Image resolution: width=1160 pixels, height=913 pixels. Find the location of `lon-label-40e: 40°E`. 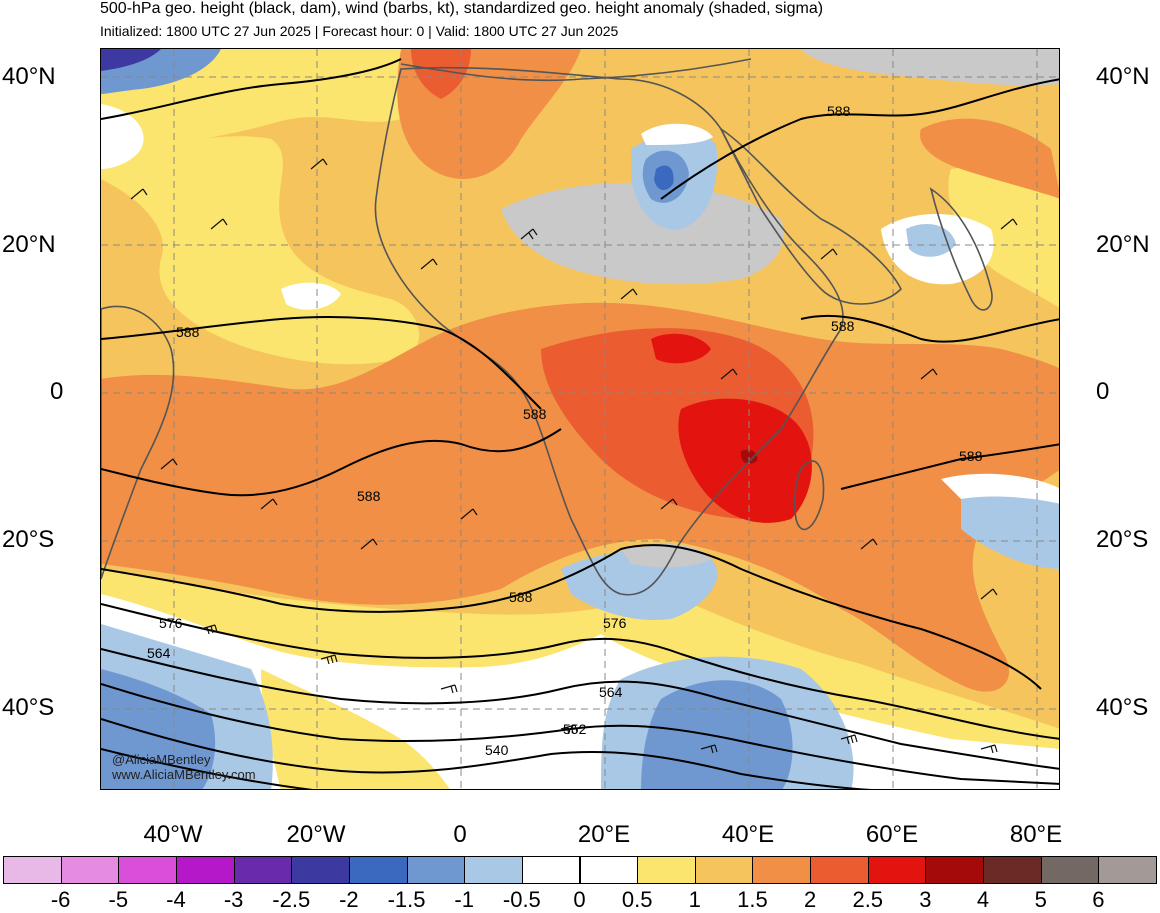

lon-label-40e: 40°E is located at coordinates (748, 834).